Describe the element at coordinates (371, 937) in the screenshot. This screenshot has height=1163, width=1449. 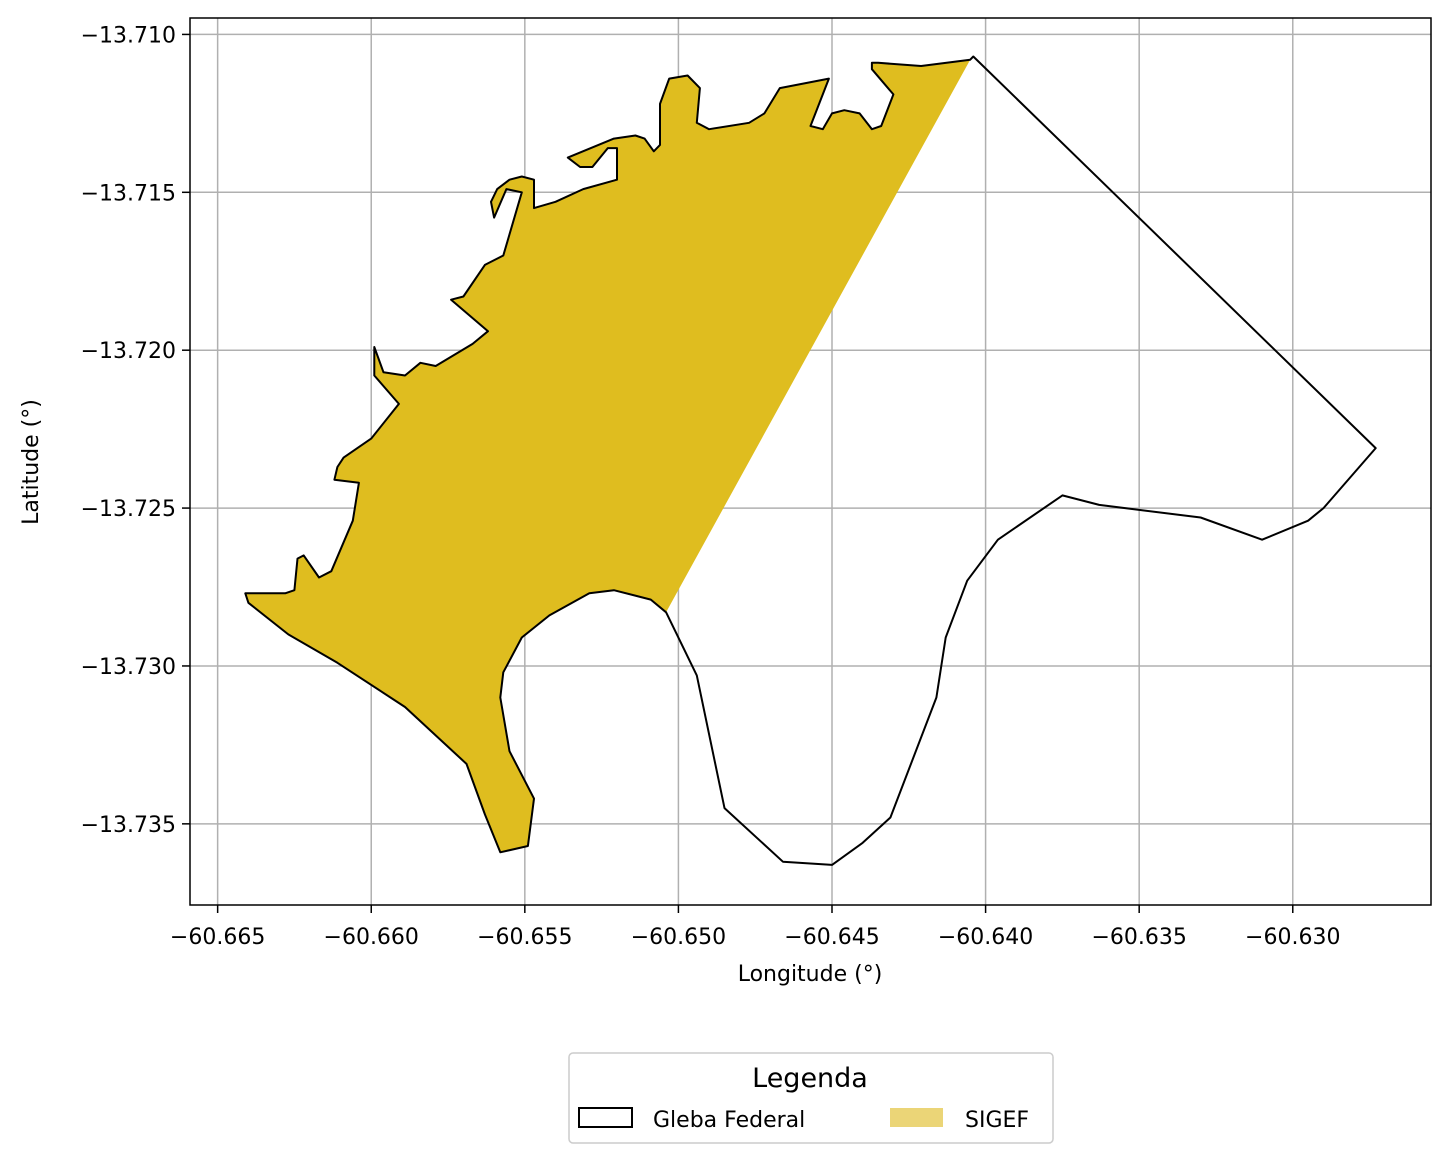
I see `x-tick-label: −60.660` at that location.